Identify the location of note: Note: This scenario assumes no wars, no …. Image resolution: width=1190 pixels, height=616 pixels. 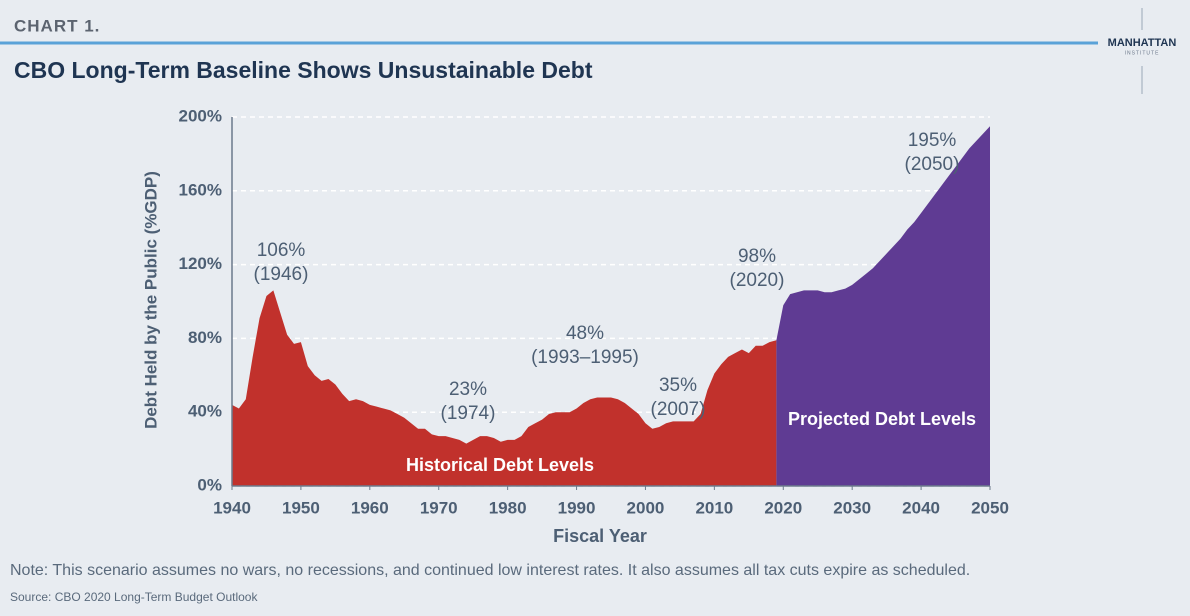
(490, 570).